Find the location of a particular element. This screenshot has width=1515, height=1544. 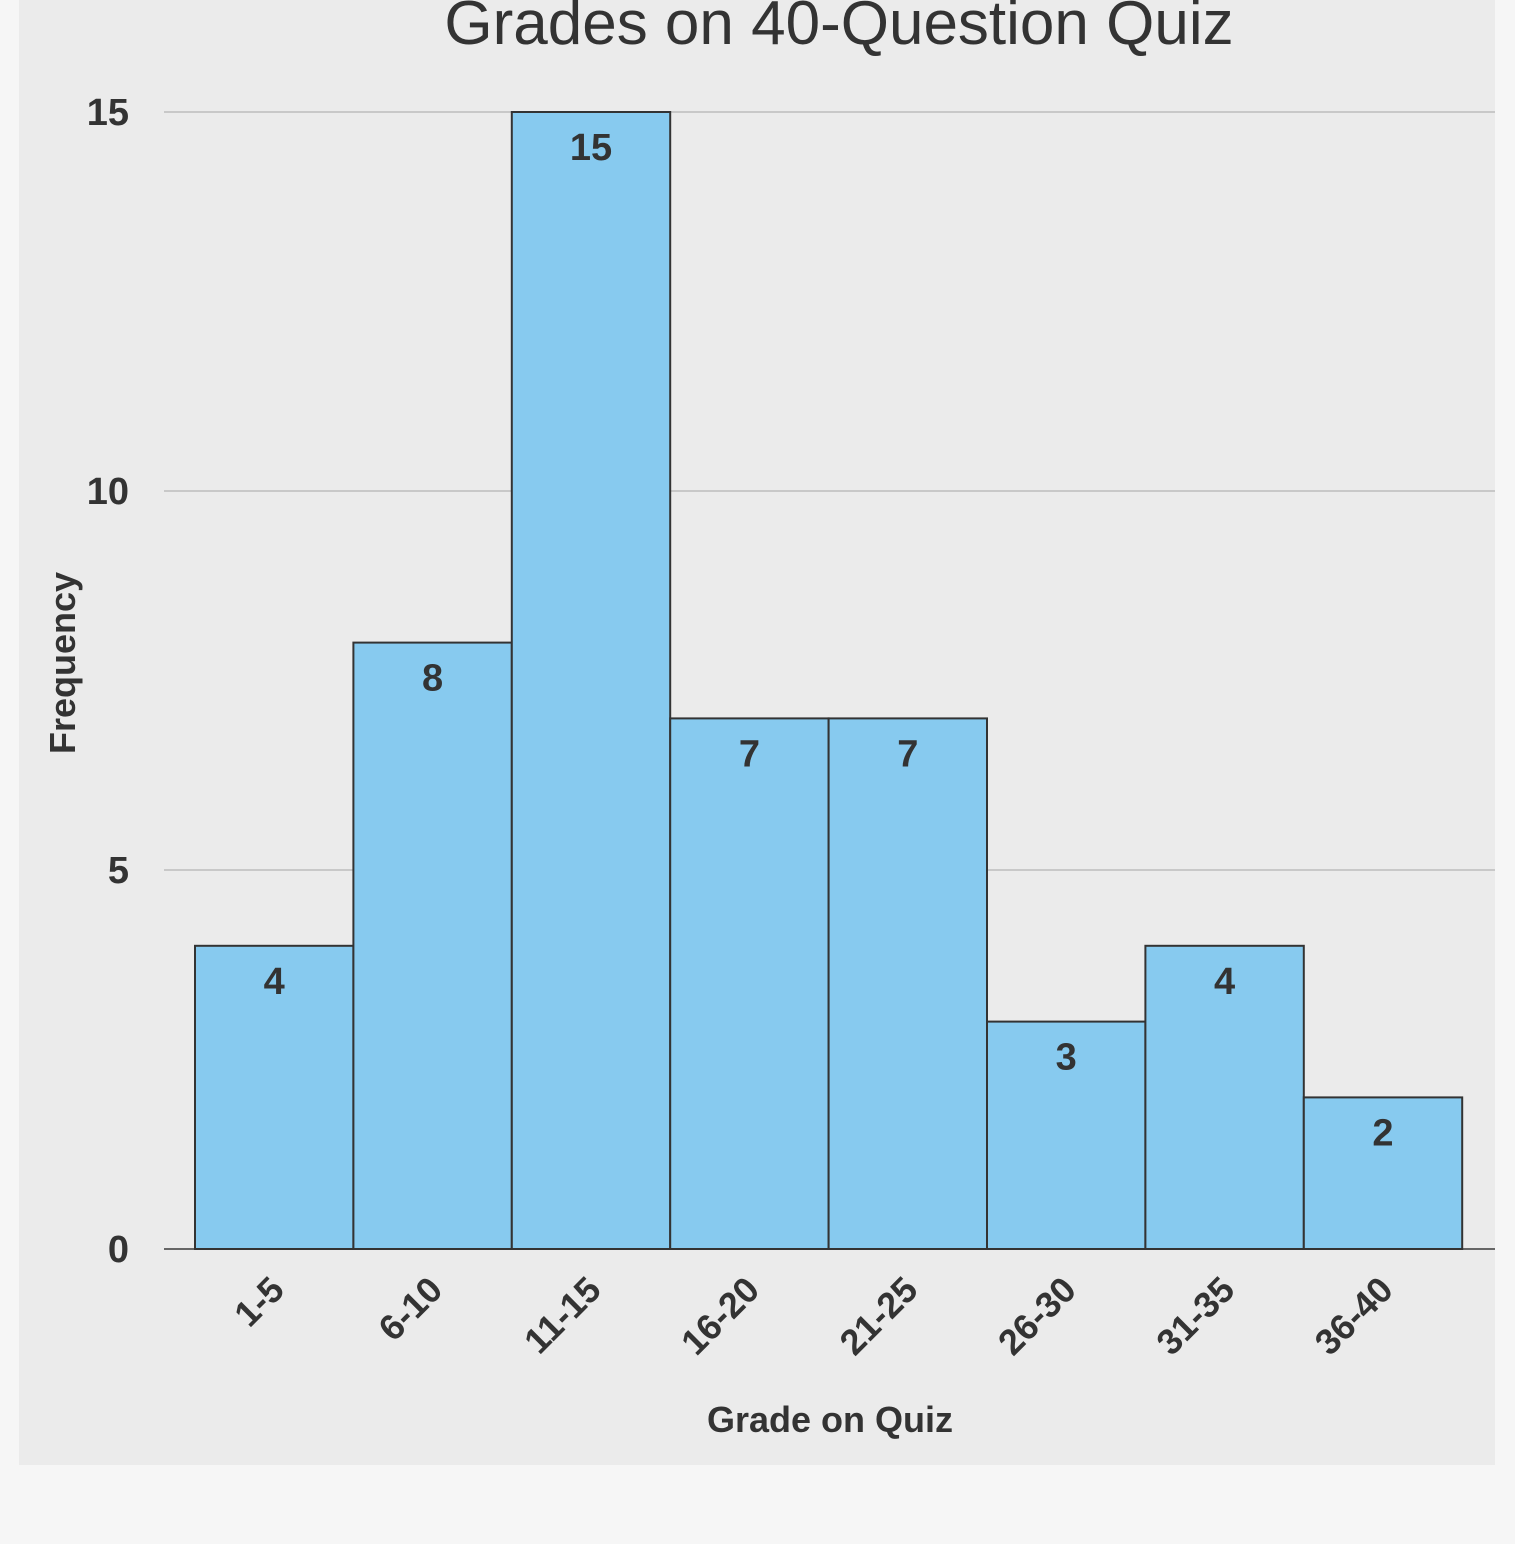

bar-value-label: 15 is located at coordinates (591, 148).